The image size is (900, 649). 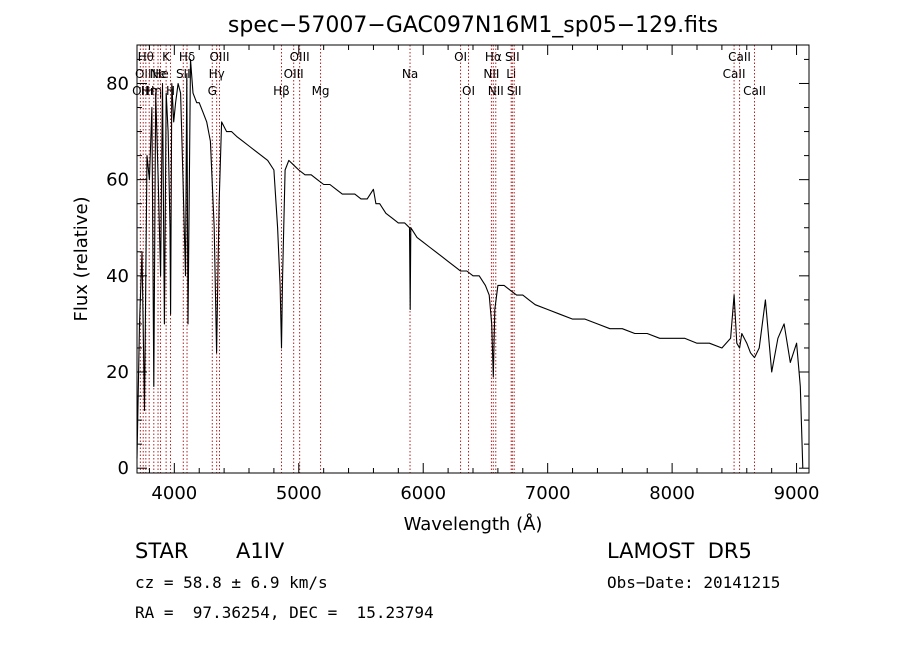 I want to click on redshift-velocity: cz = 58.8 ± 6.9 km/s, so click(x=231, y=582).